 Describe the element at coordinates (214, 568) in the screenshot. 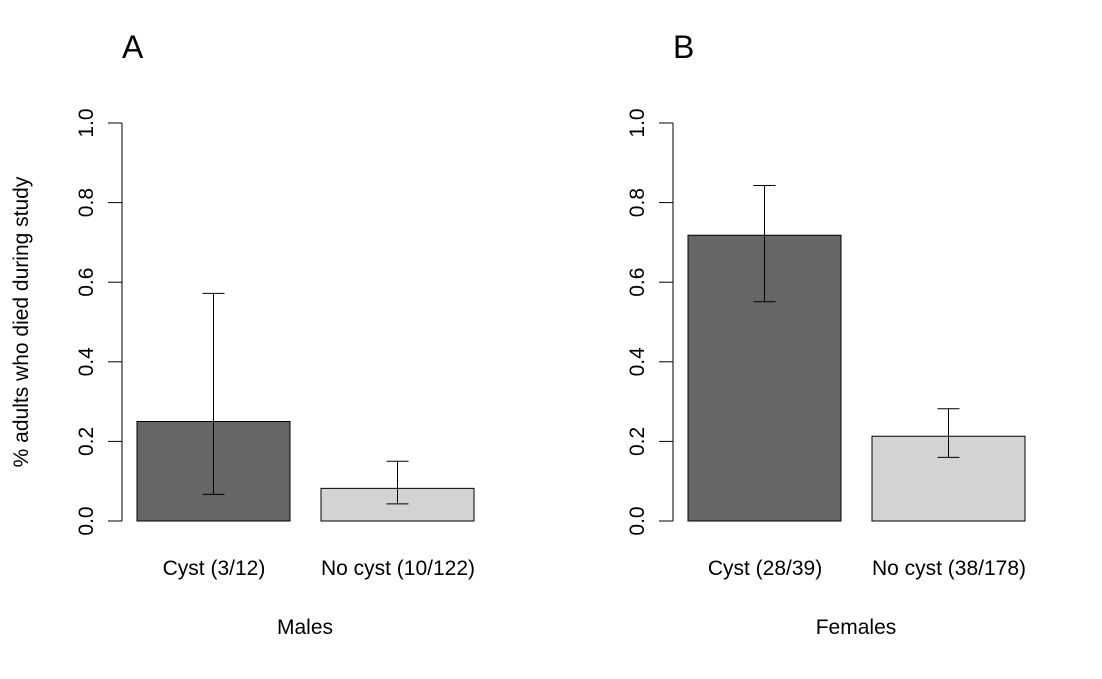

I see `category-label-a-cyst: Cyst (3/12)` at that location.